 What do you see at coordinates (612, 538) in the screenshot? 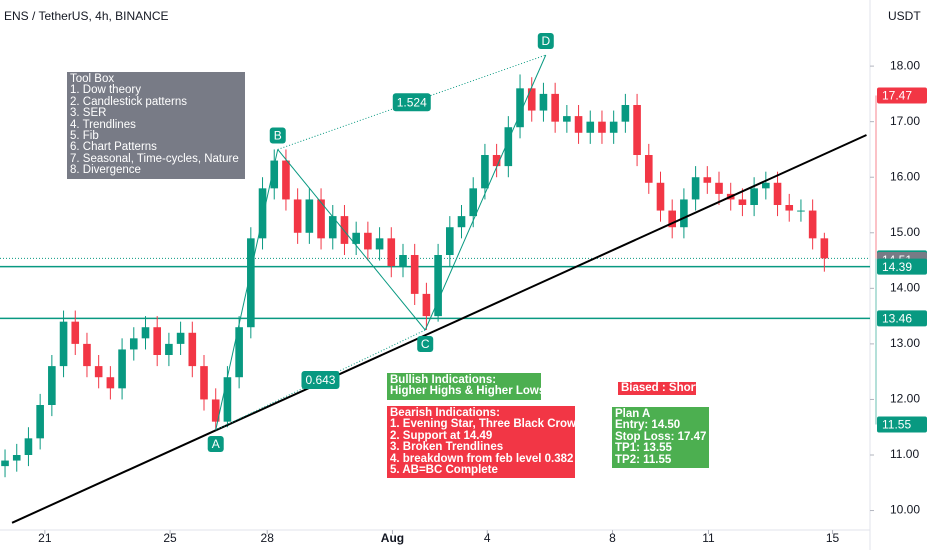
I see `x-tick-label: 8` at bounding box center [612, 538].